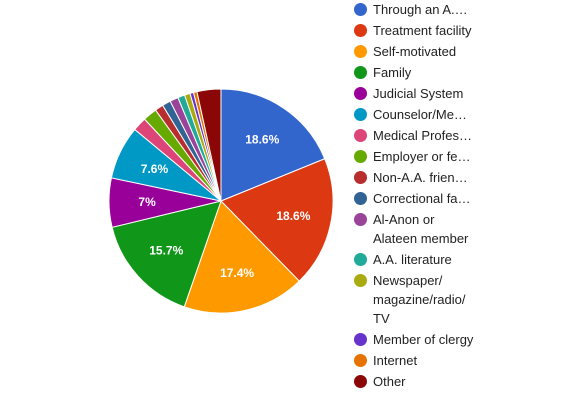  I want to click on legend-item: Member of clergy, so click(416, 339).